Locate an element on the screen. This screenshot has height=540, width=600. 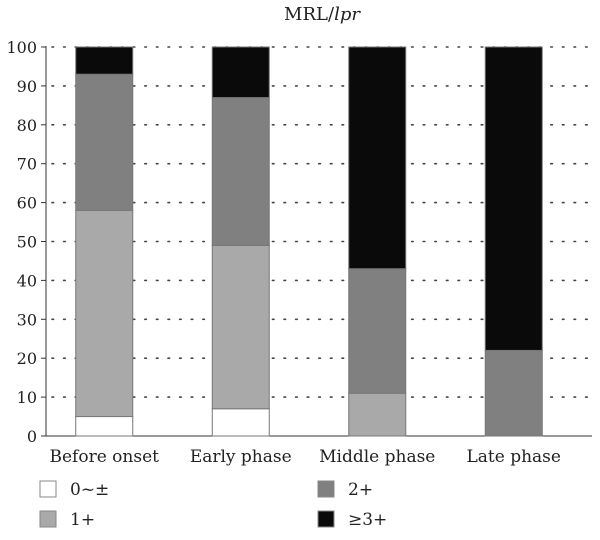
y-tick-label-7: 70 is located at coordinates (27, 164).